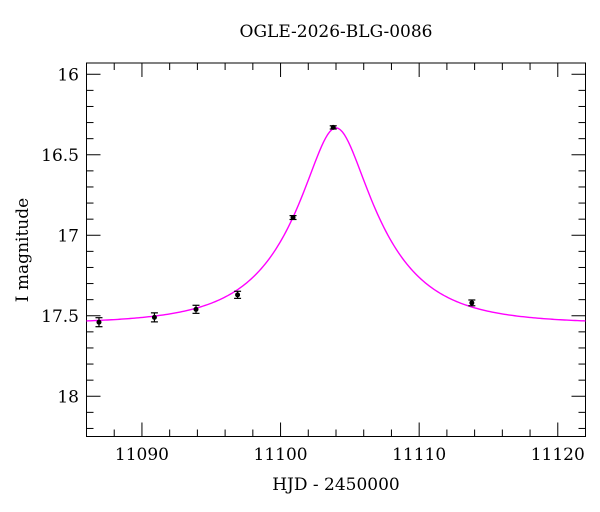 This screenshot has height=512, width=600. Describe the element at coordinates (336, 32) in the screenshot. I see `chart-title: OGLE-2026-BLG-0086` at that location.